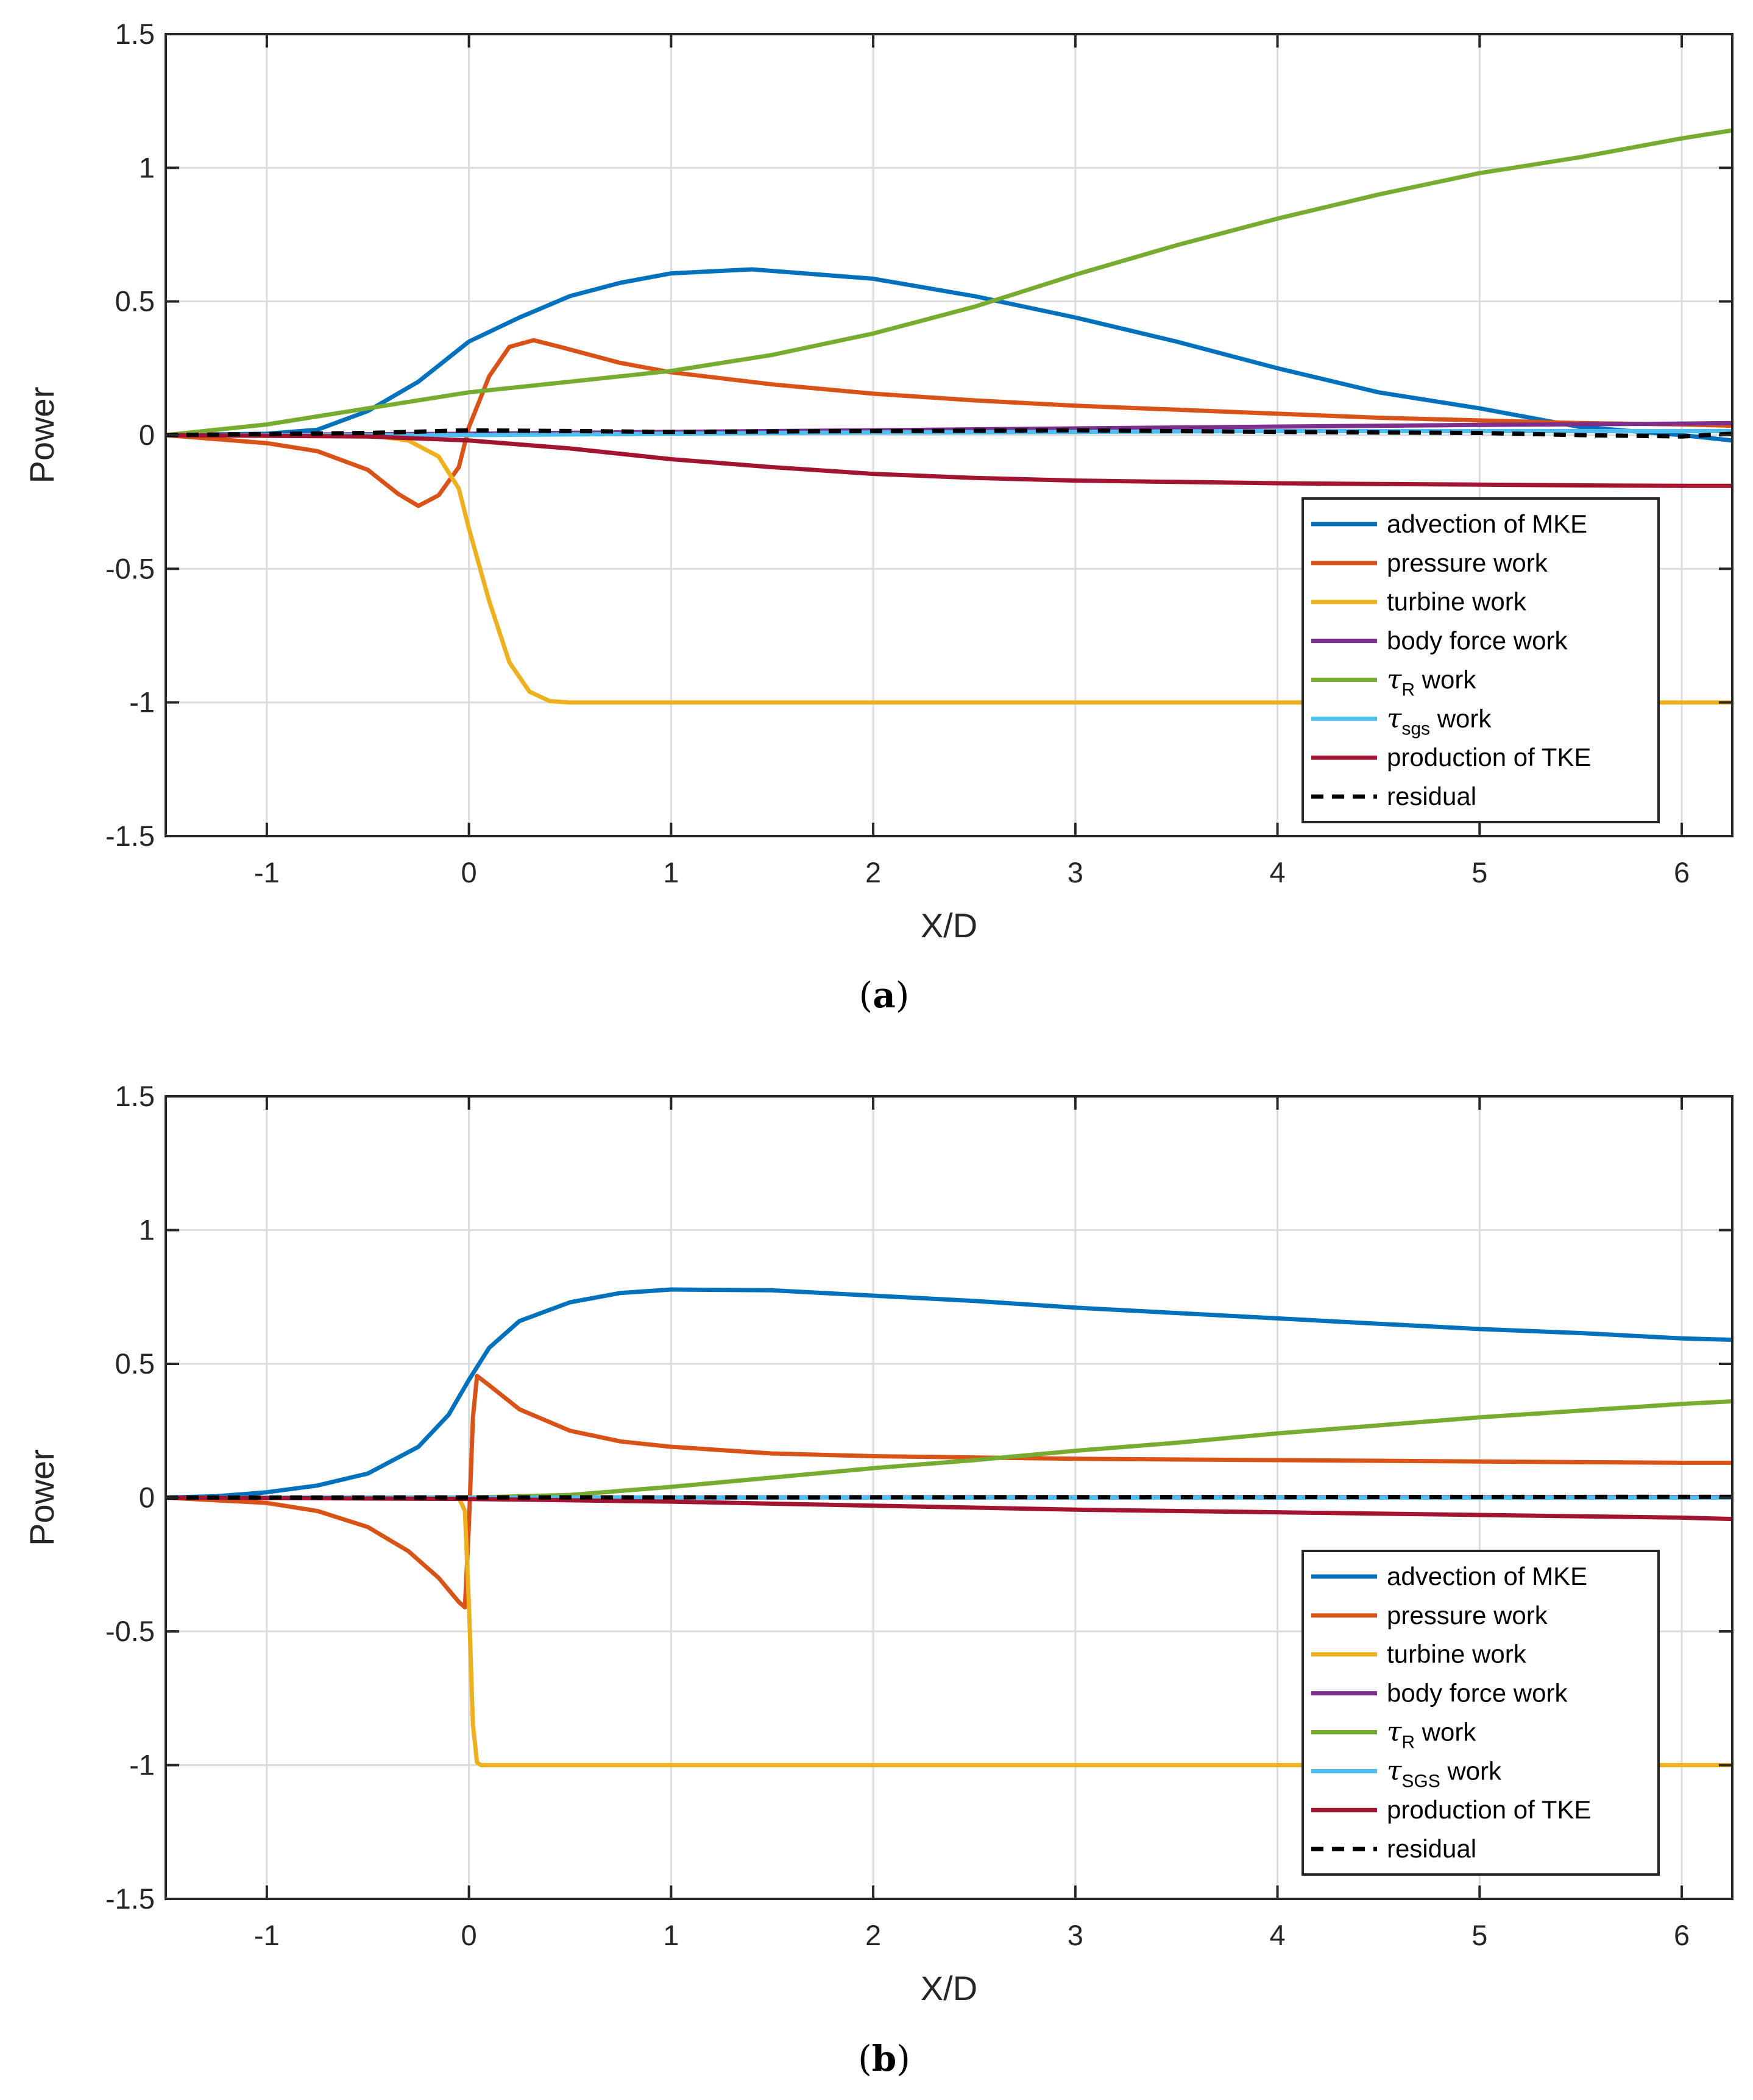  I want to click on legend-label-tau_sgs: τsgs work, so click(1440, 721).